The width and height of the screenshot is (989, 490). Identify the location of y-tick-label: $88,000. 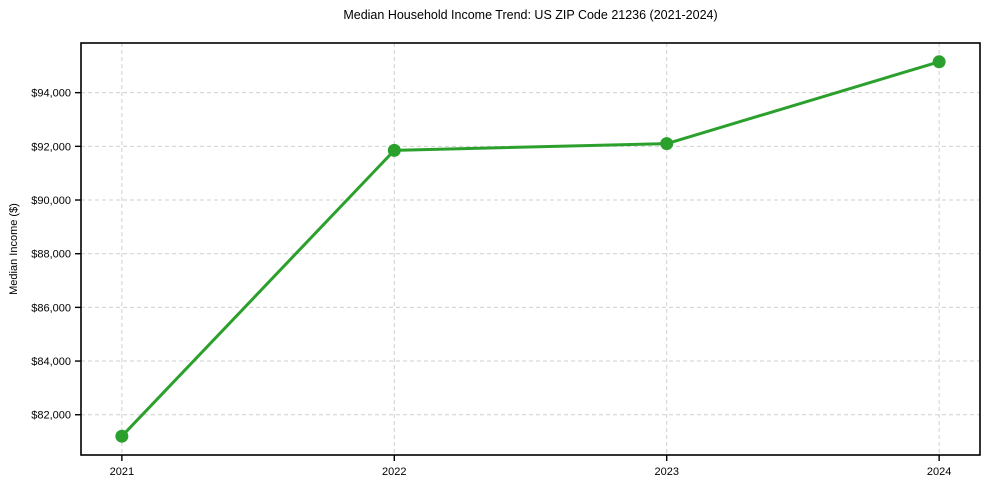
(51, 255).